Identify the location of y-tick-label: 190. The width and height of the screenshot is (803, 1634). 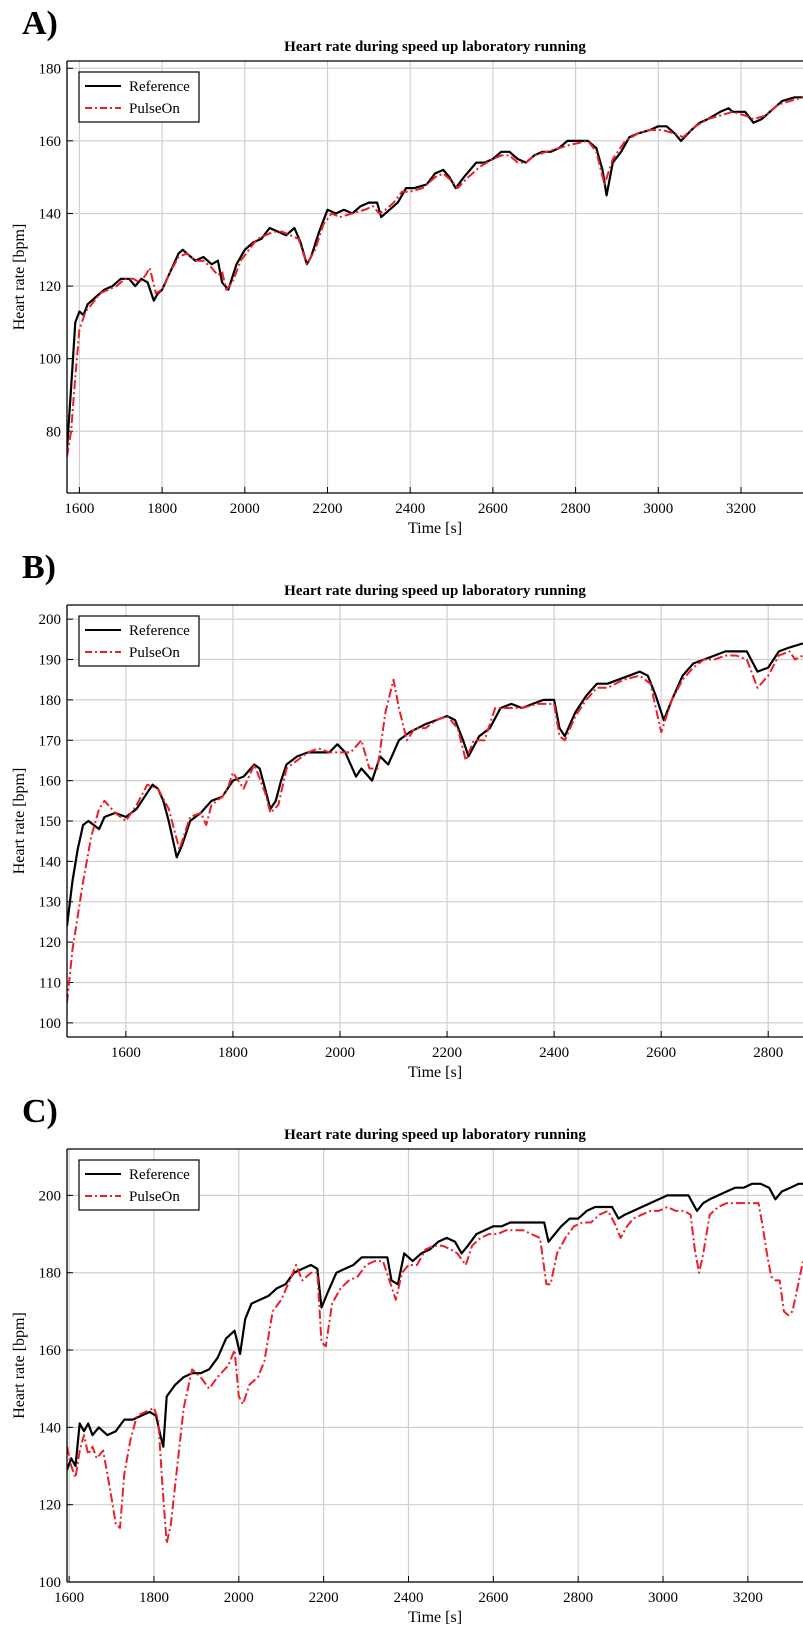
(50, 661).